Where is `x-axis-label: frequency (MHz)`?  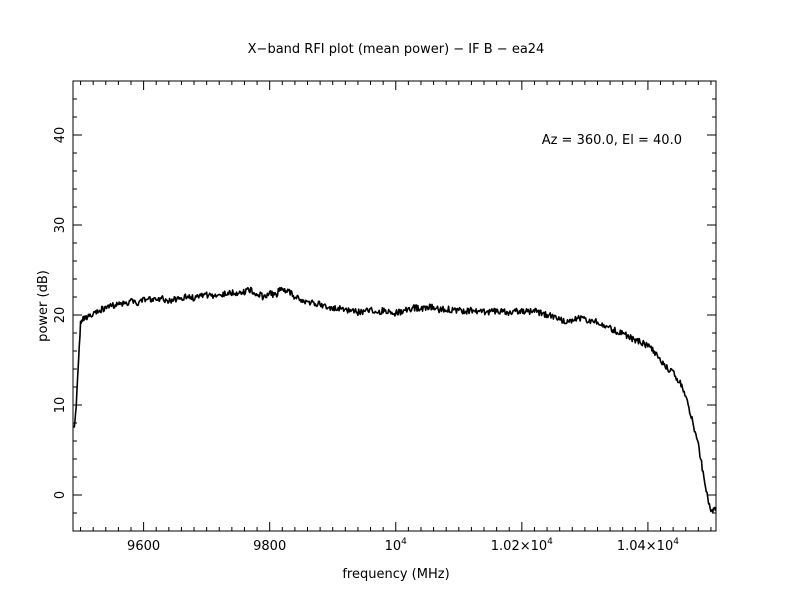 x-axis-label: frequency (MHz) is located at coordinates (395, 574).